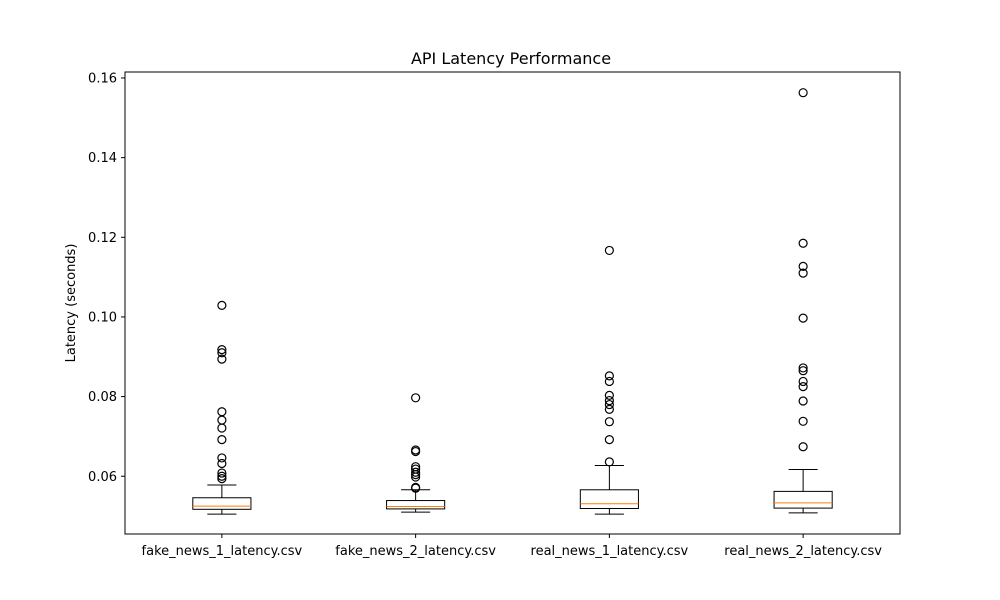 This screenshot has height=600, width=1000. Describe the element at coordinates (610, 551) in the screenshot. I see `x-tick-label: real_news_1_latency.csv` at that location.